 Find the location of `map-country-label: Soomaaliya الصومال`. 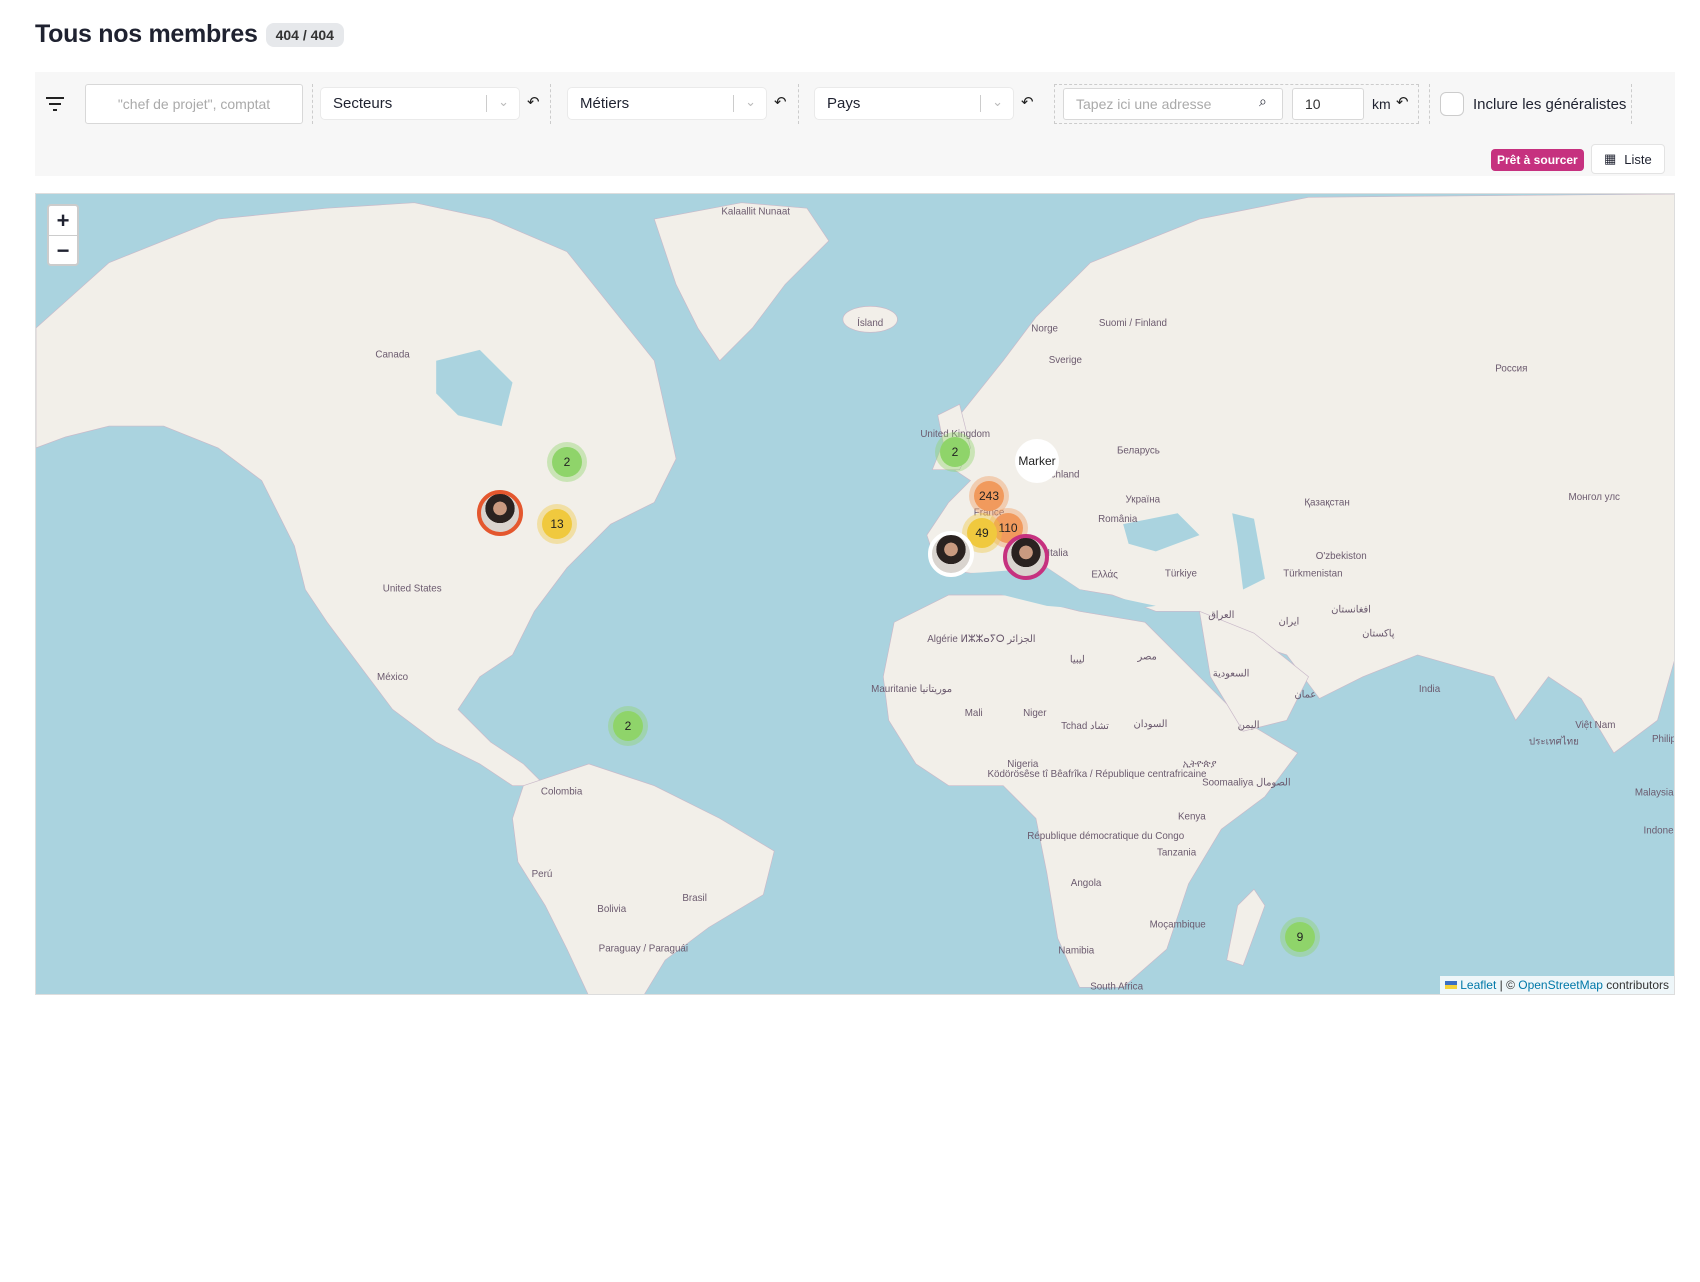

map-country-label: Soomaaliya الصومال is located at coordinates (1246, 783).